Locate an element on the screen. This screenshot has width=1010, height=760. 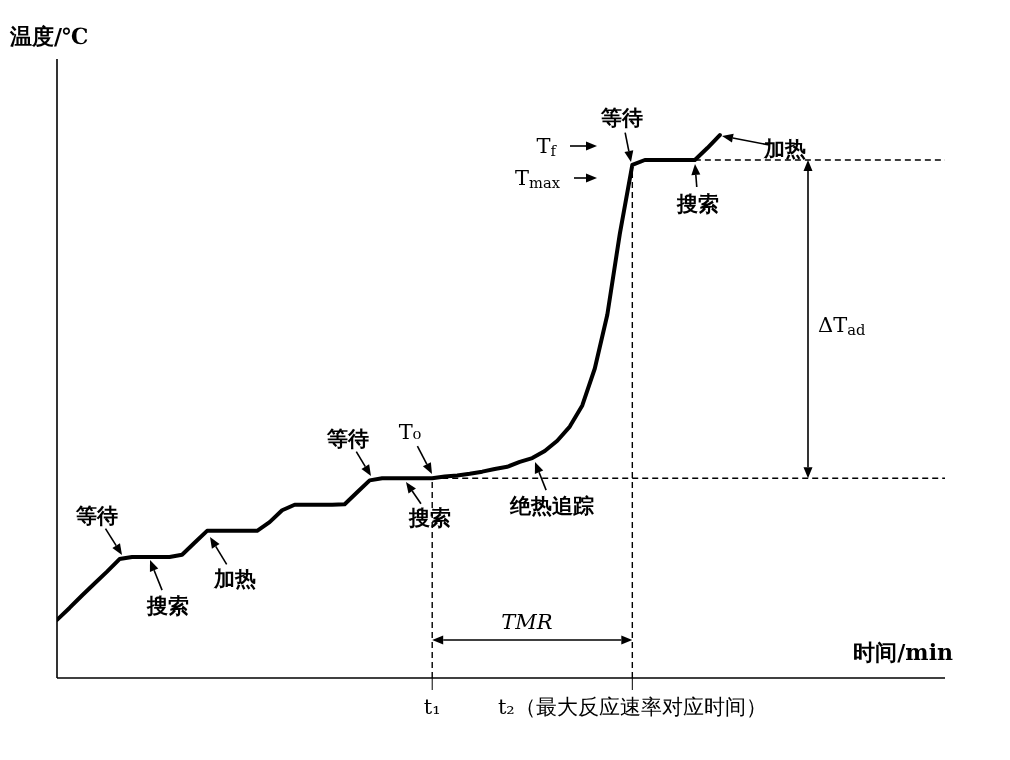
text: 等待 is located at coordinates (621, 117).